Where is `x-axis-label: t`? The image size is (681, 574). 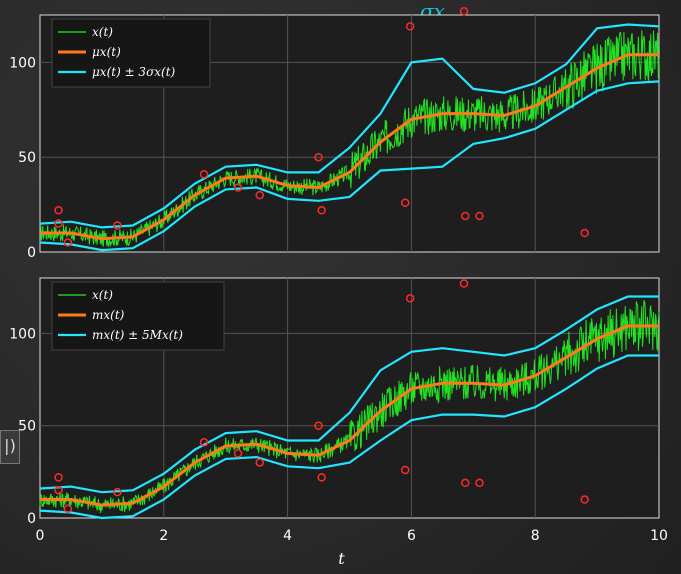
x-axis-label: t is located at coordinates (341, 558).